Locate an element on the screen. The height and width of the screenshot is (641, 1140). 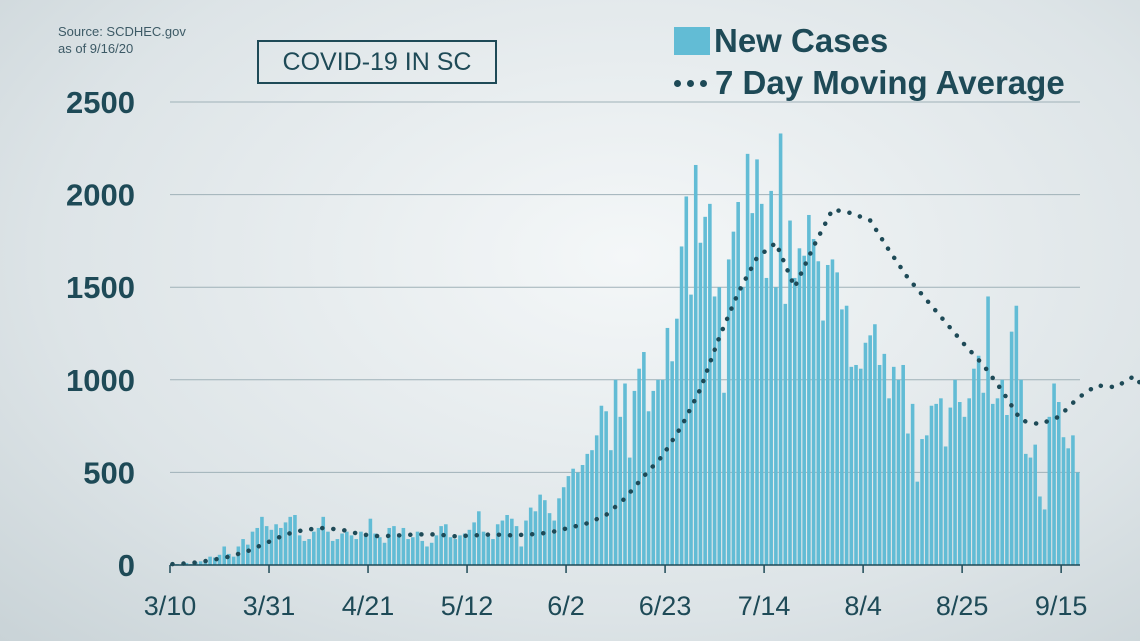
legend-bar-swatch is located at coordinates (692, 41).